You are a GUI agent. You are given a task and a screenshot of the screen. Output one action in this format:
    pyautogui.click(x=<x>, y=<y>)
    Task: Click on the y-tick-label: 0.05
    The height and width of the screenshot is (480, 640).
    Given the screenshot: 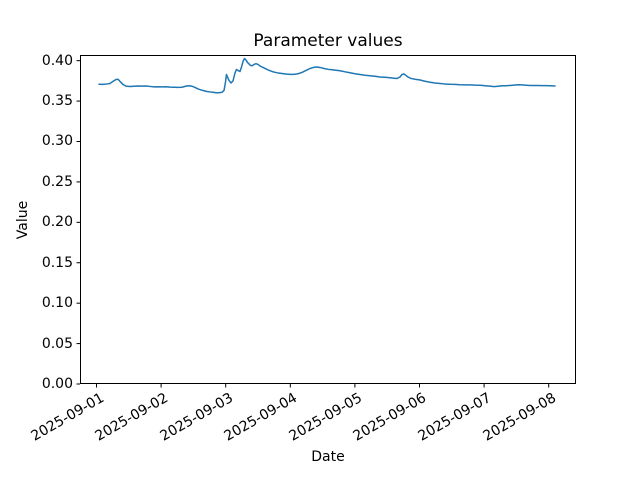 What is the action you would take?
    pyautogui.click(x=57, y=343)
    